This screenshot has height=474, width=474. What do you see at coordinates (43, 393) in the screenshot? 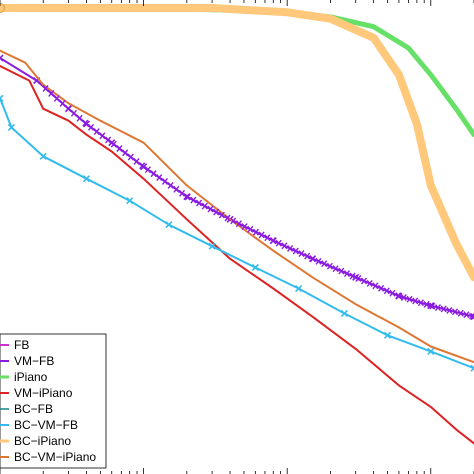
I see `legend-label-3: VM−iPiano` at bounding box center [43, 393].